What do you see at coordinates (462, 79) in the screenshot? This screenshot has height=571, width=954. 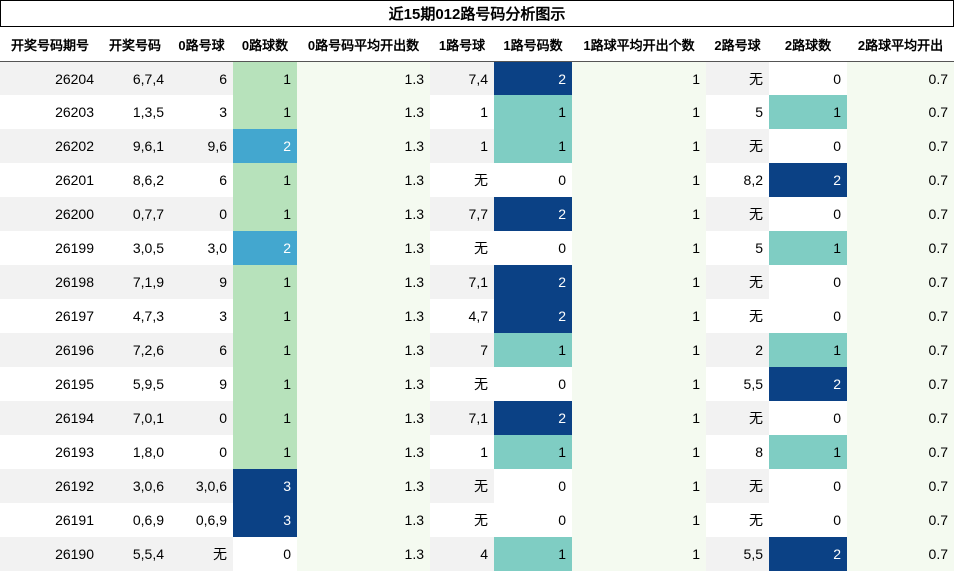 I see `cell-road1-balls: 7,4` at bounding box center [462, 79].